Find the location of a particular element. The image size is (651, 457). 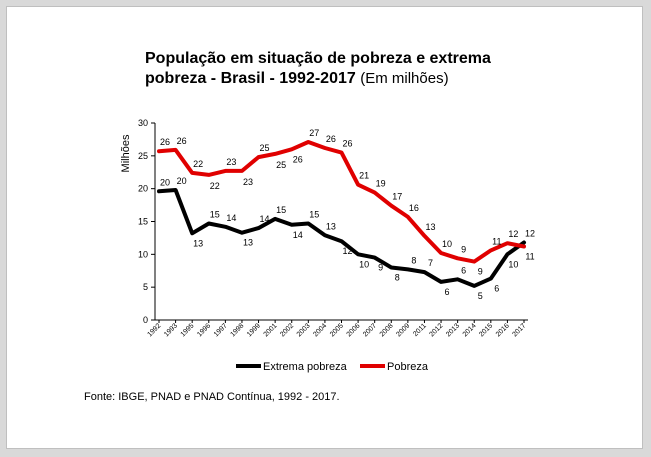

data-label: 19 is located at coordinates (381, 184).